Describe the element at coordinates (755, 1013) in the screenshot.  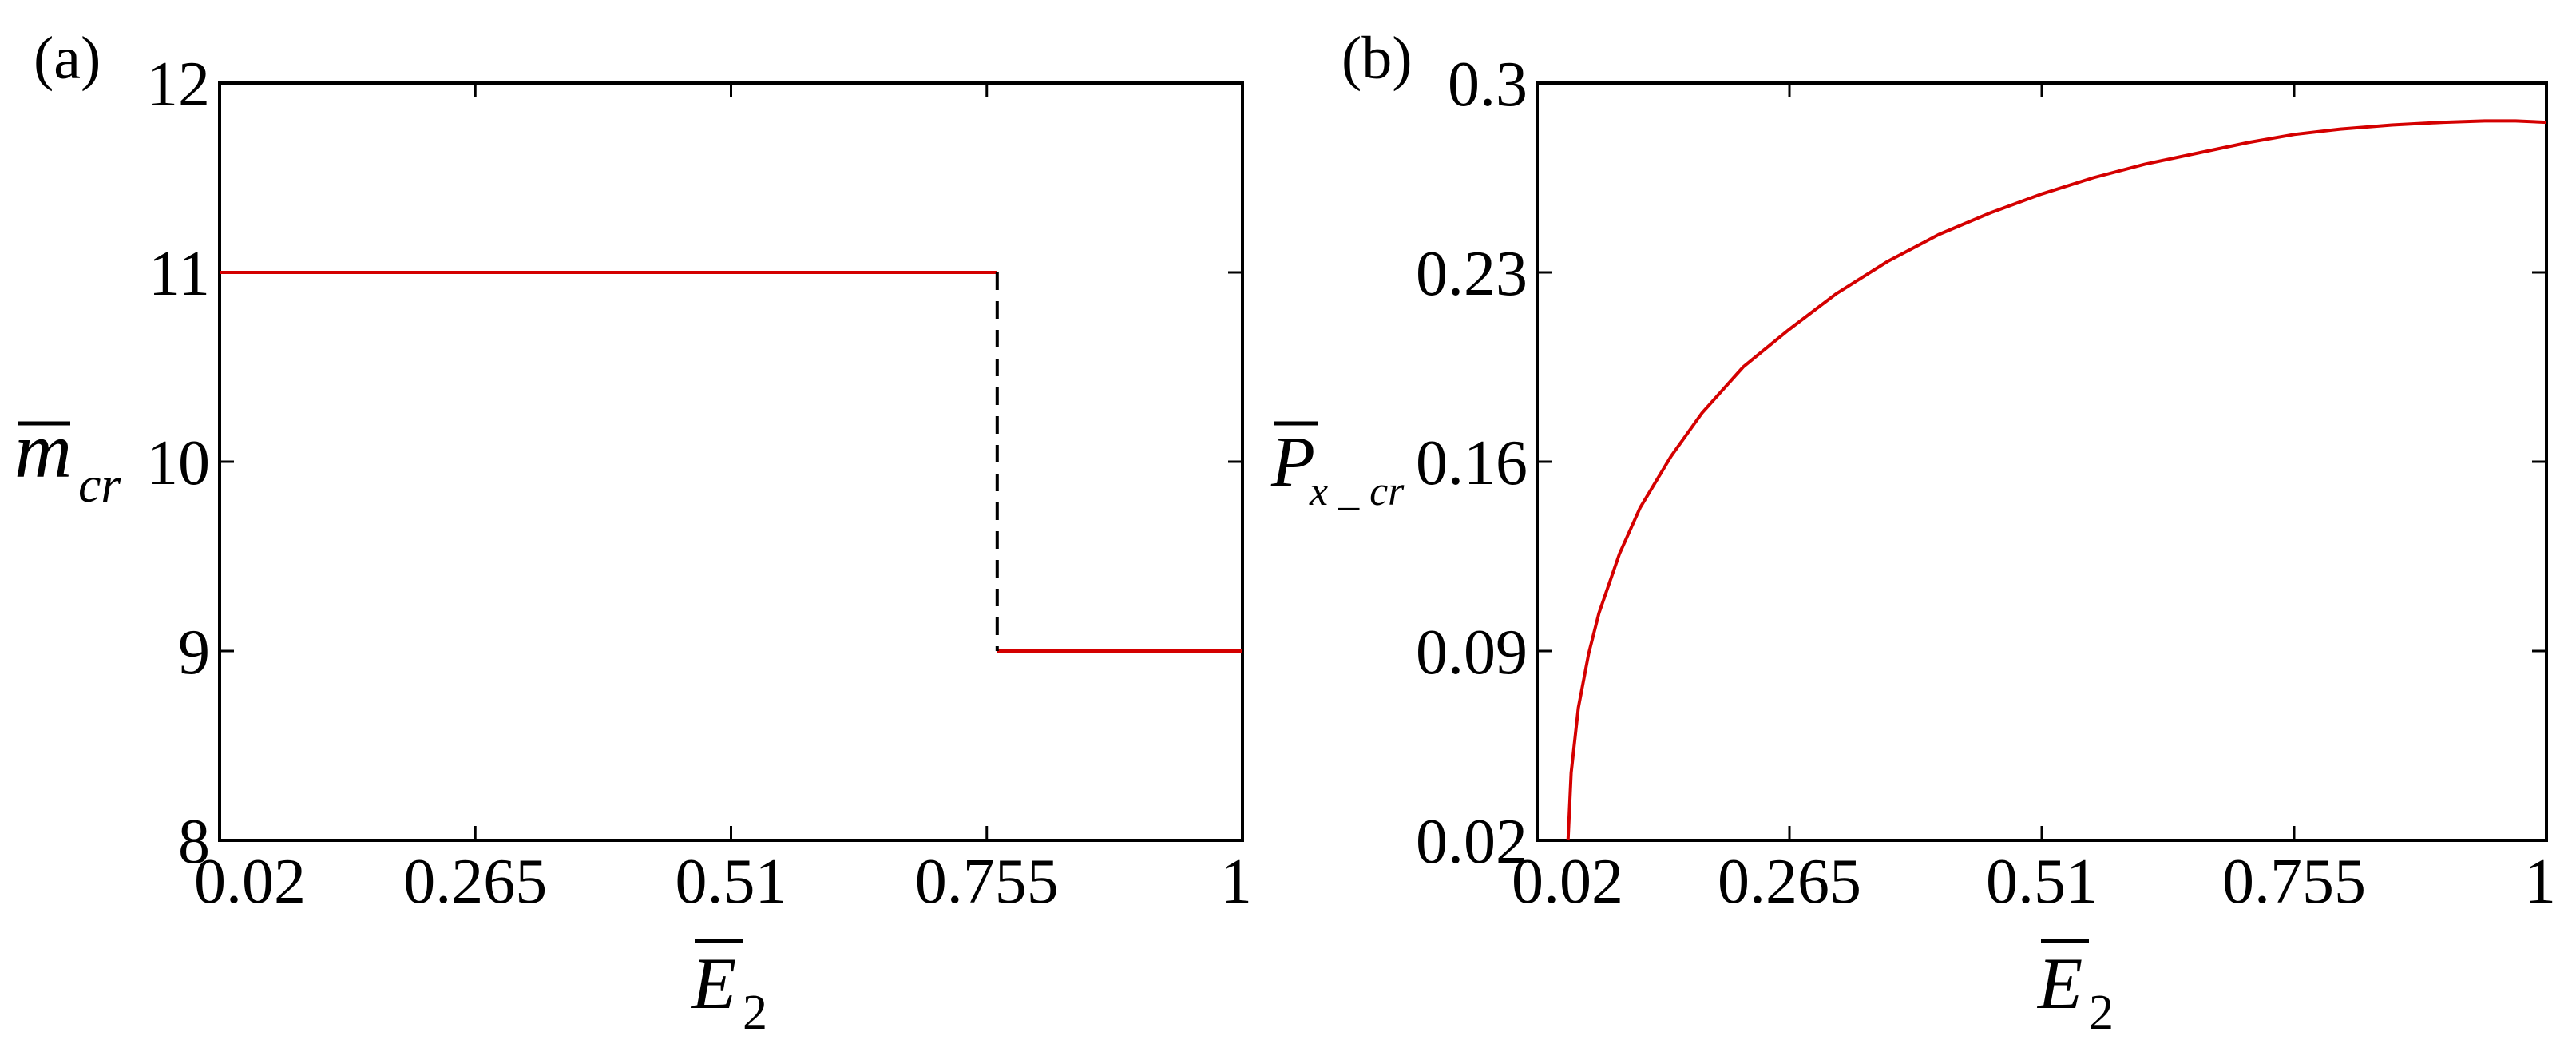
I see `panel-a-x-label-sub: 2` at that location.